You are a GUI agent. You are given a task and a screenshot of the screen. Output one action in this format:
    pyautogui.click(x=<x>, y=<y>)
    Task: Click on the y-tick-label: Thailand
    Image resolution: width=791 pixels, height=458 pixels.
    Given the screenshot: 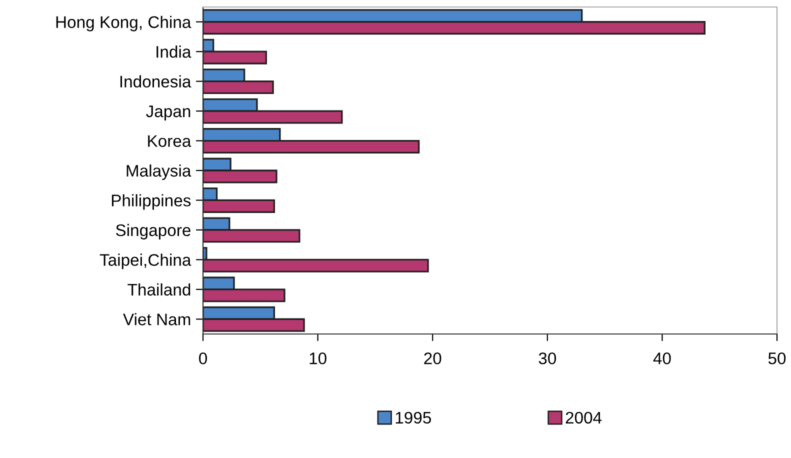 What is the action you would take?
    pyautogui.click(x=159, y=289)
    